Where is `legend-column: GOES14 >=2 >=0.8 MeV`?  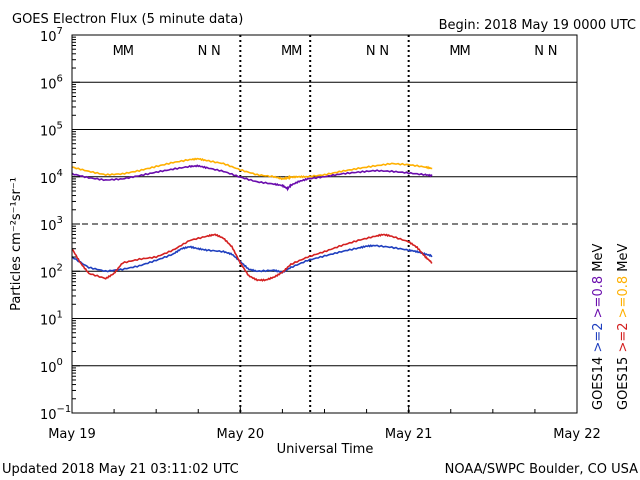 legend-column: GOES14 >=2 >=0.8 MeV is located at coordinates (598, 327).